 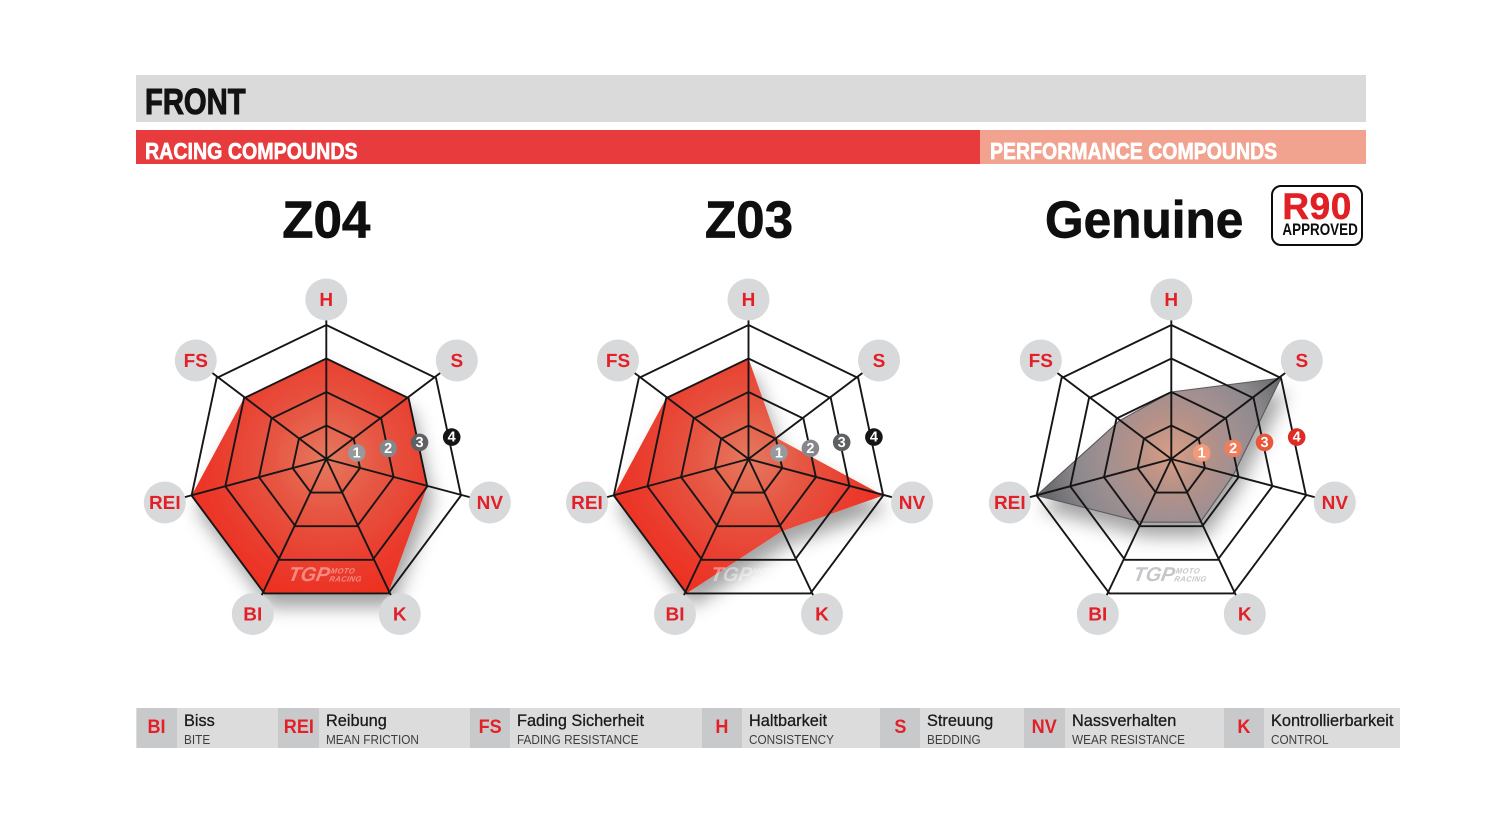 I want to click on svg-text: Genuine, so click(x=1144, y=220).